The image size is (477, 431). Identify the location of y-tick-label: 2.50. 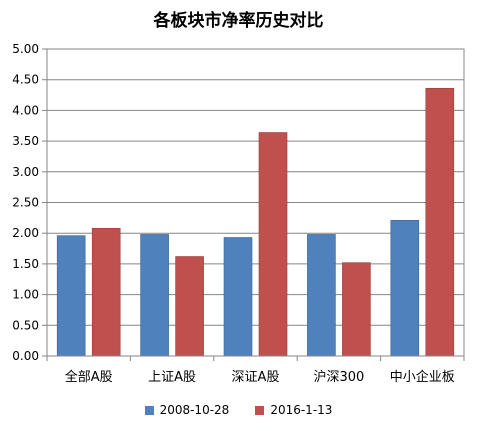
(25, 203).